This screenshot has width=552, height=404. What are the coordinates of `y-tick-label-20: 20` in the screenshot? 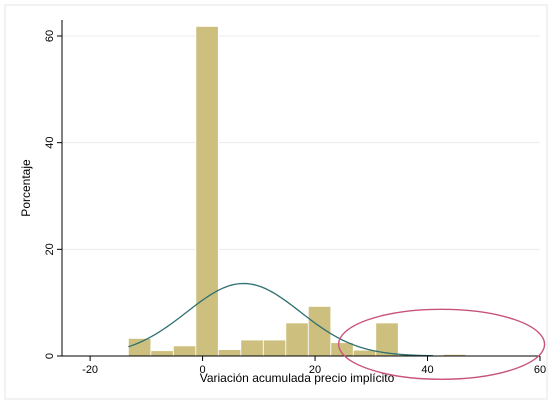 It's located at (50, 249).